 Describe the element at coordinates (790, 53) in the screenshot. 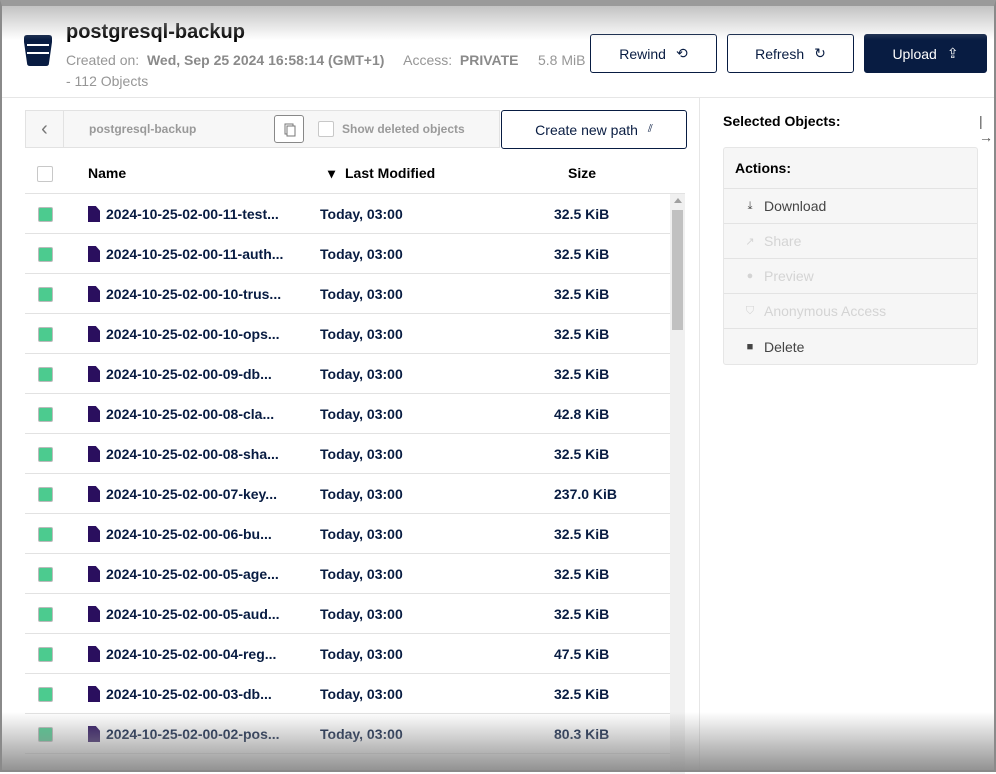

I see `refresh-button: Refresh ↻` at that location.